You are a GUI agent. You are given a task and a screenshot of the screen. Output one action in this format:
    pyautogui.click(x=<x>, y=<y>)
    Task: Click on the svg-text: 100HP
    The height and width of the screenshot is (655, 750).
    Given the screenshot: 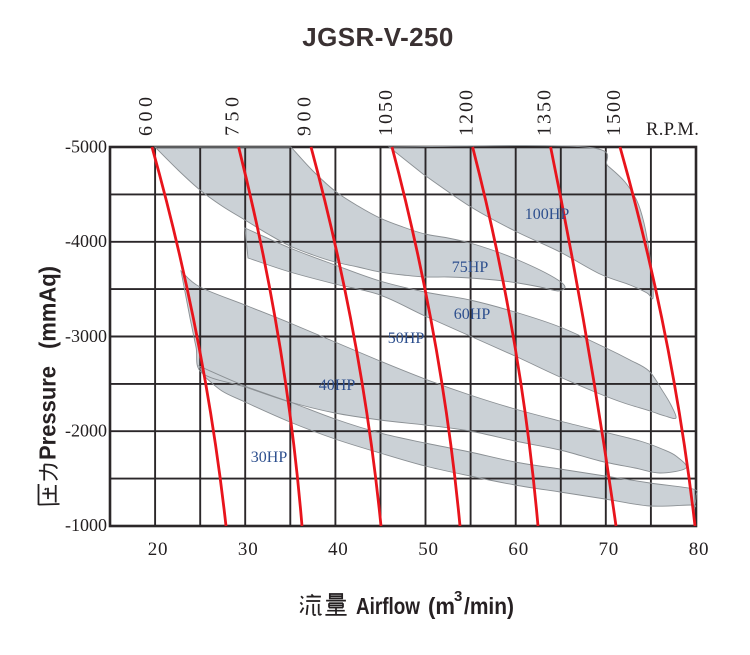 What is the action you would take?
    pyautogui.click(x=547, y=214)
    